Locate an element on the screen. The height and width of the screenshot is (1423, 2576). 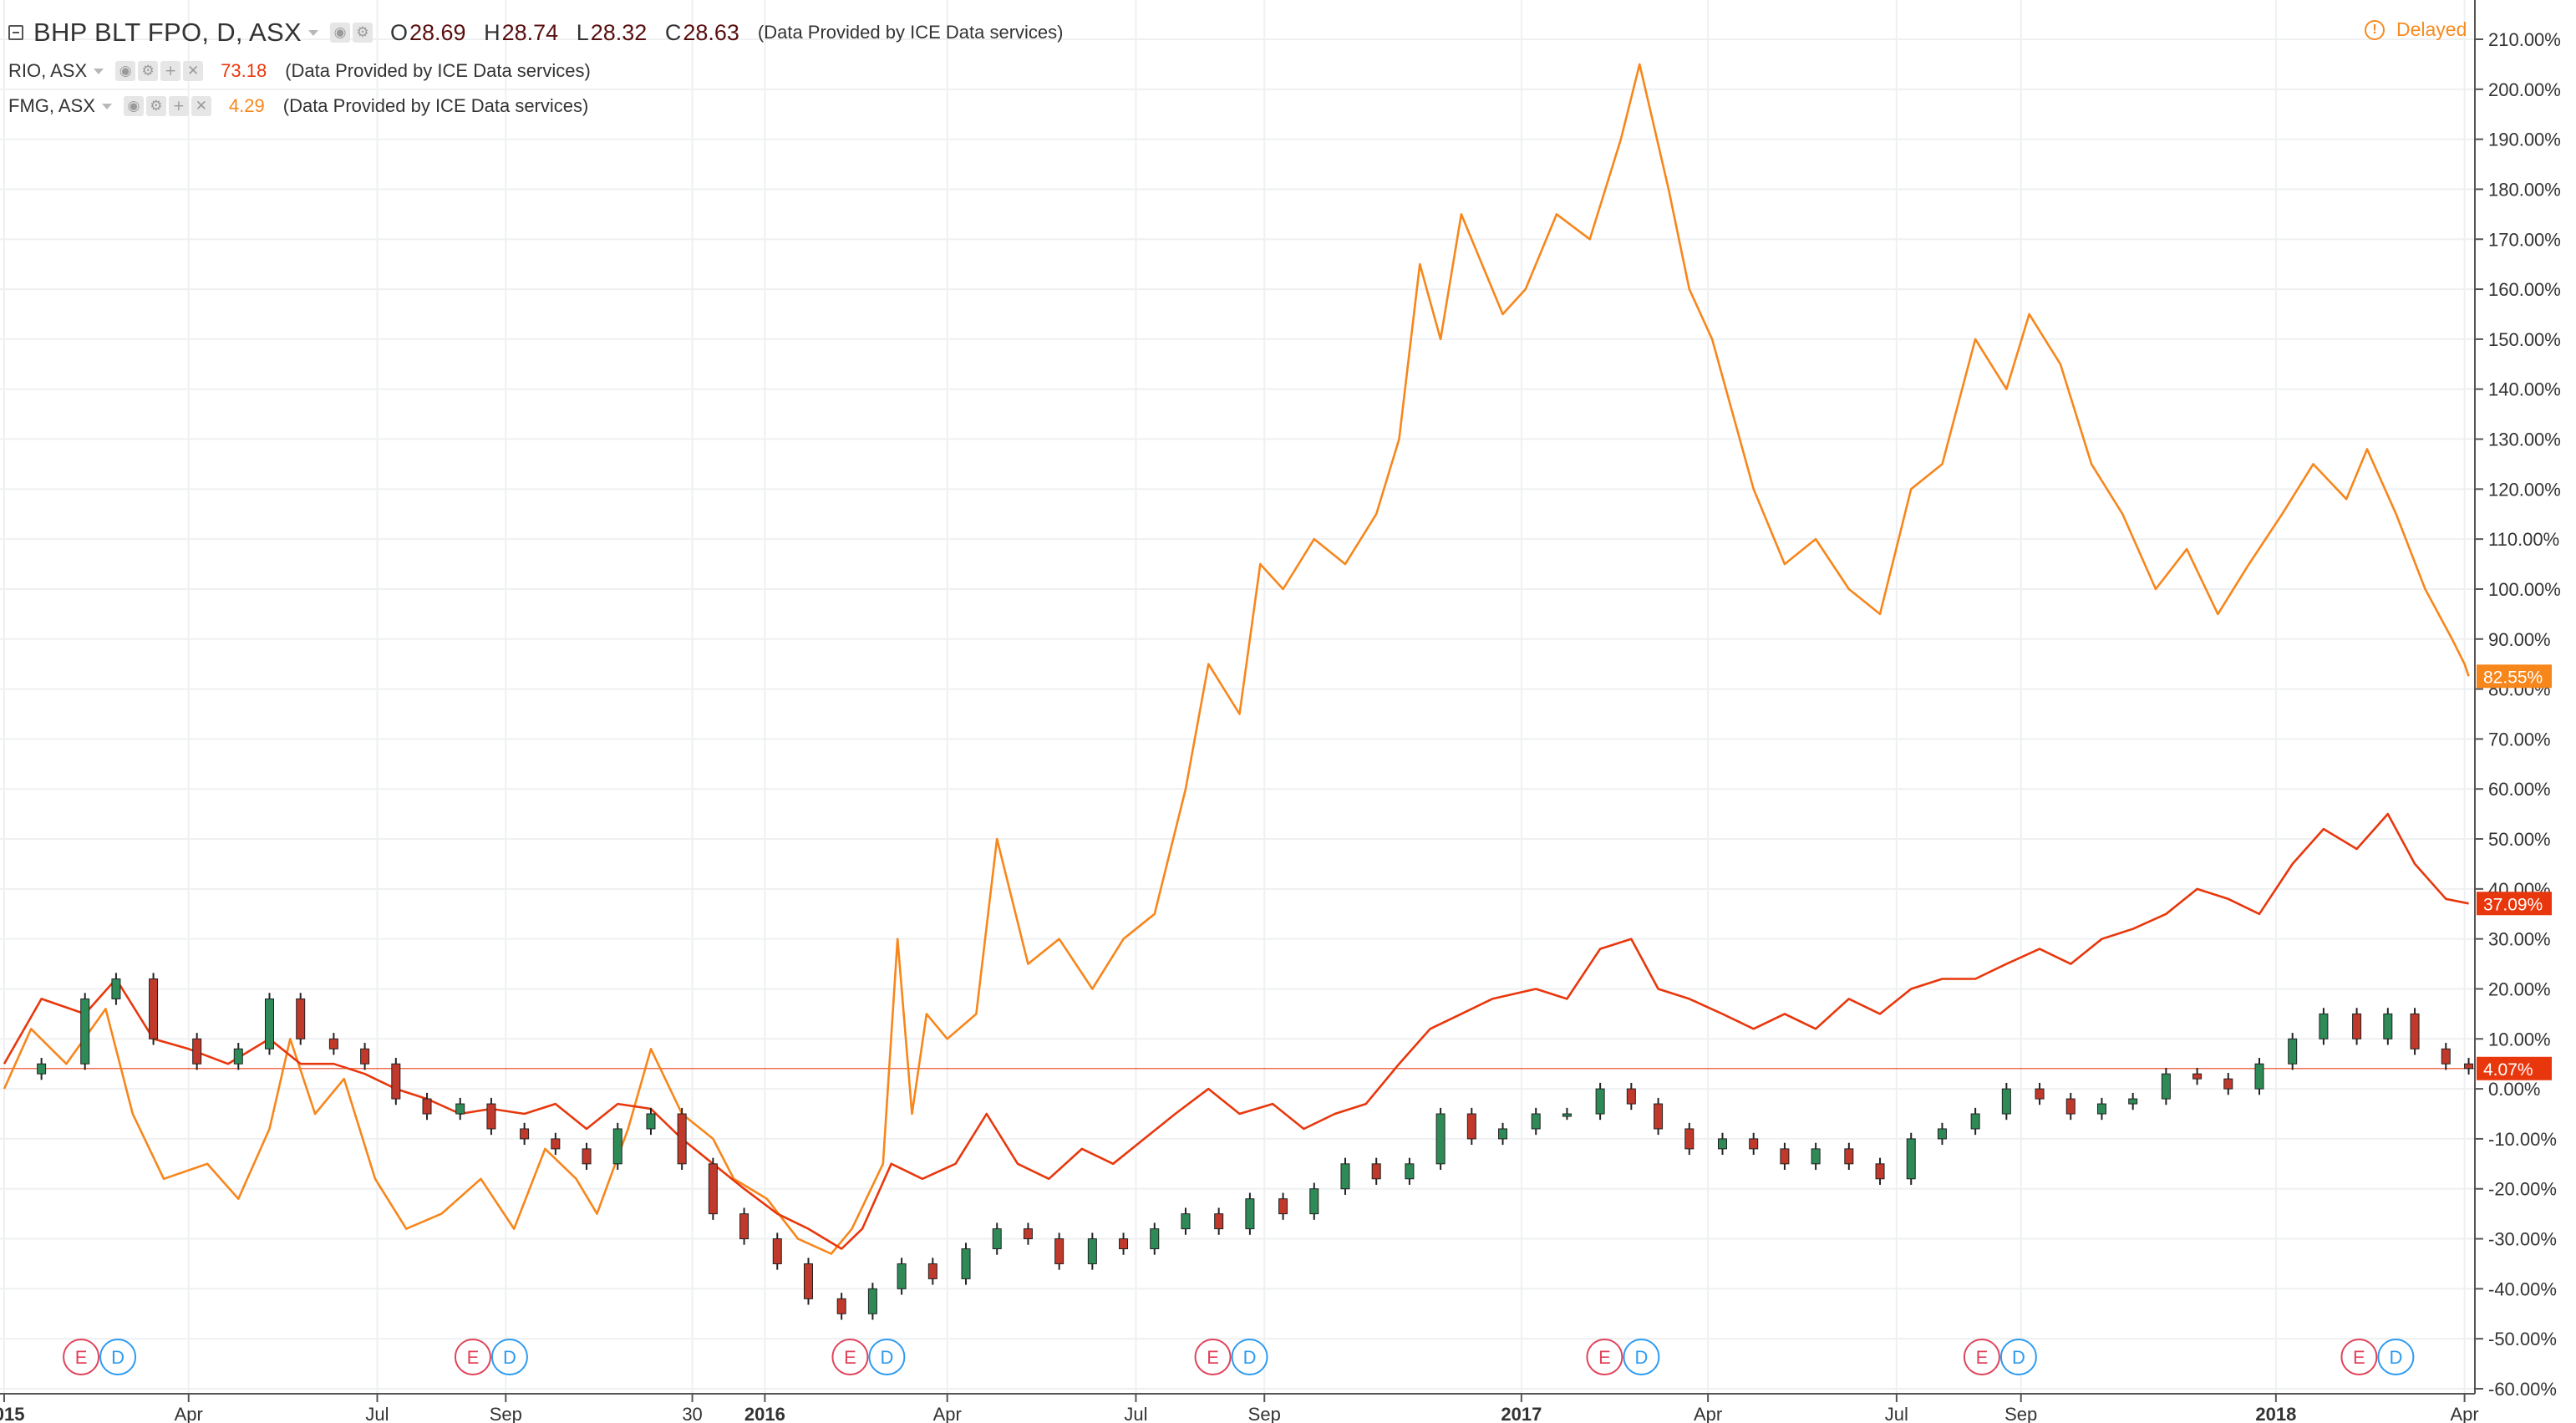
last-value-text: 82.55% is located at coordinates (2513, 677).